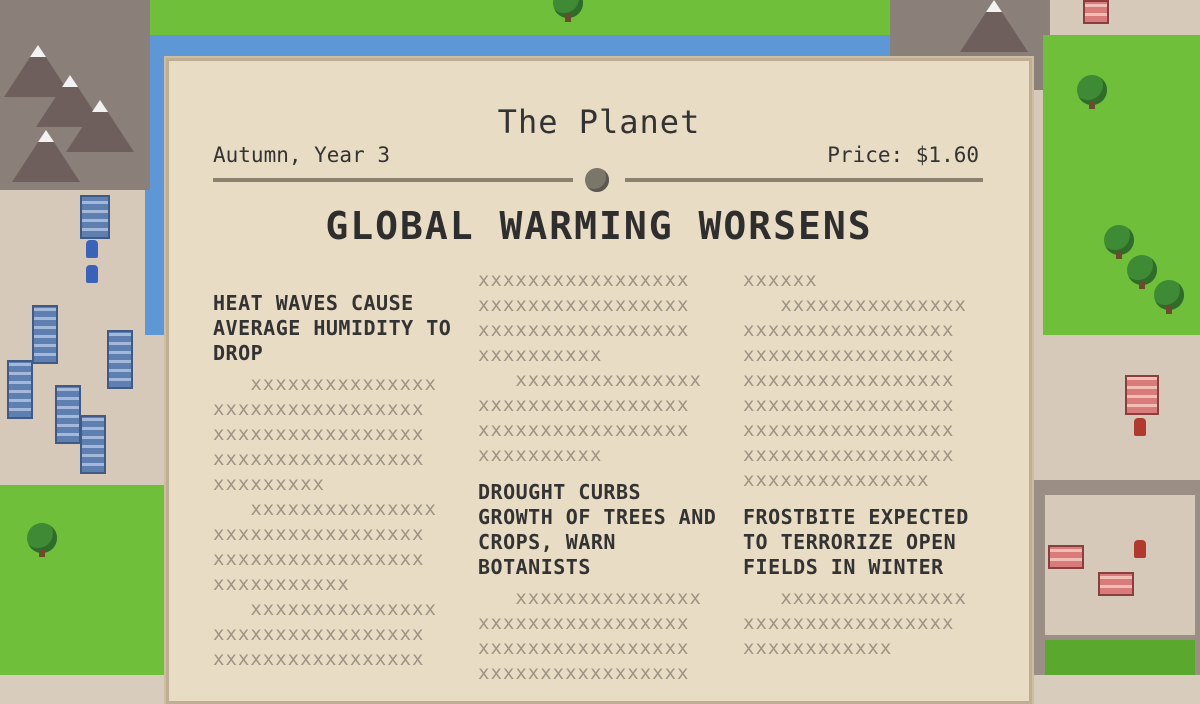  I want to click on filler-line: xxxxxxxxxxx, so click(281, 584).